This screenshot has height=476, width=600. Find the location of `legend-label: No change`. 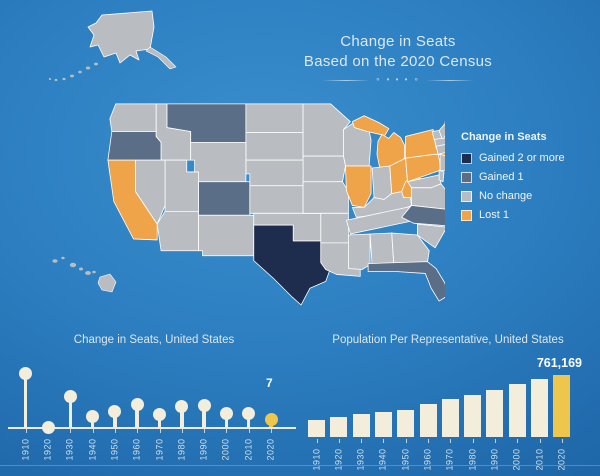

legend-label: No change is located at coordinates (506, 196).